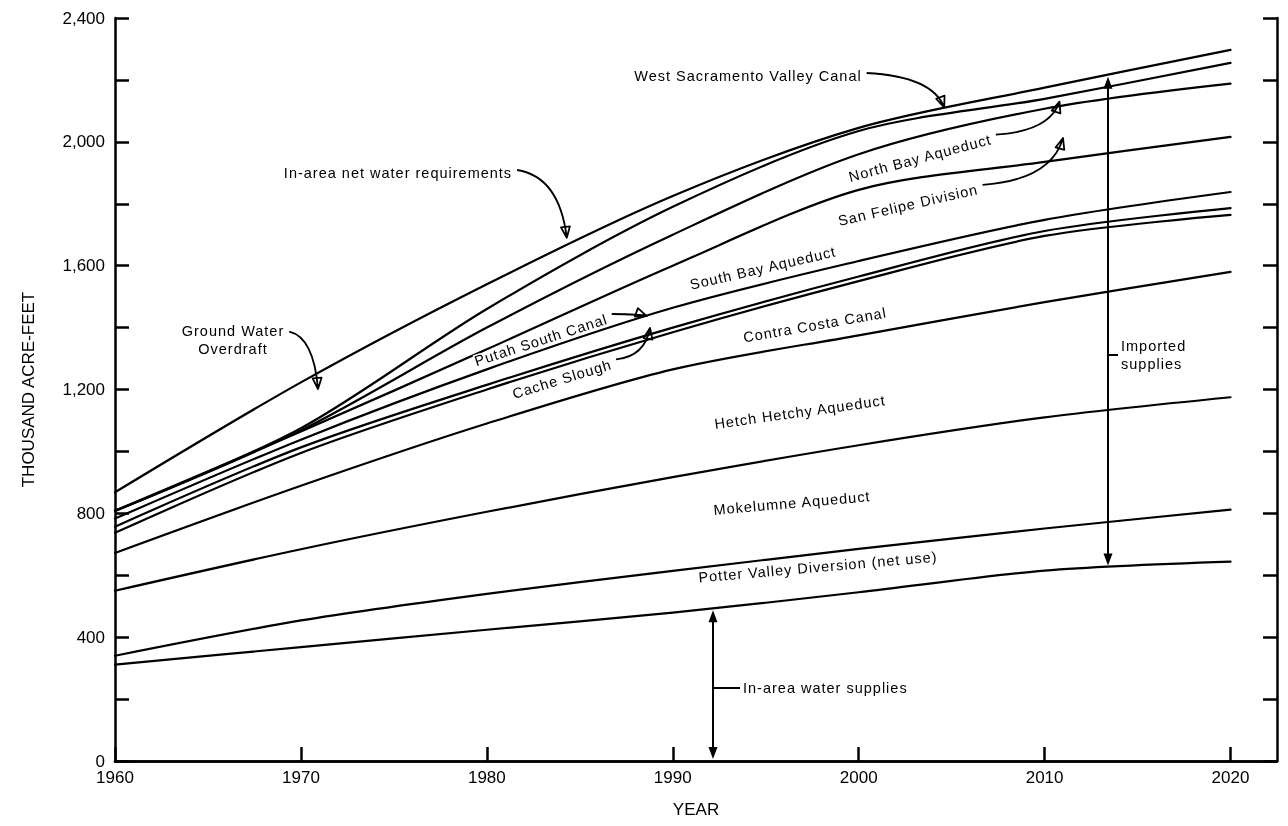  Describe the element at coordinates (792, 503) in the screenshot. I see `annotation: Mokelumne Aqueduct` at that location.